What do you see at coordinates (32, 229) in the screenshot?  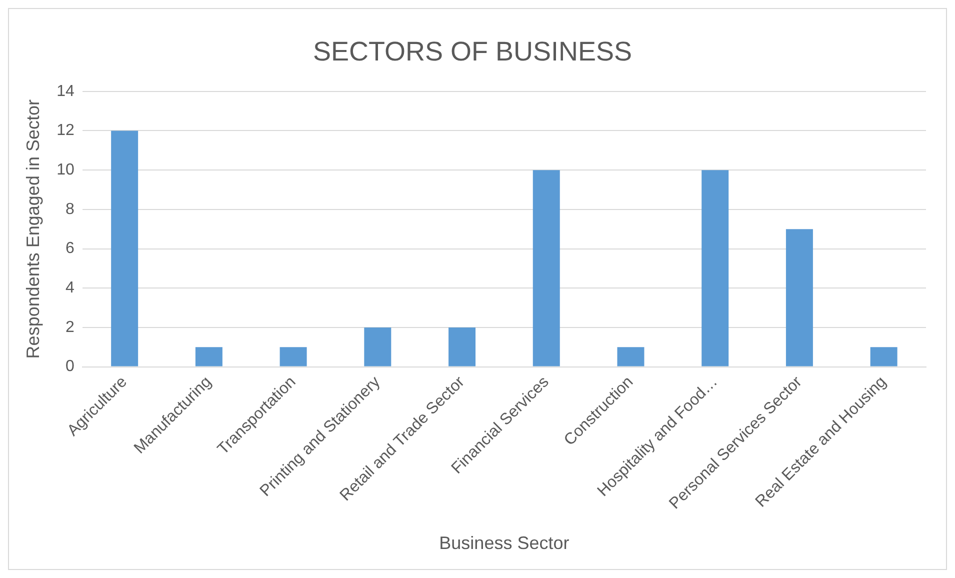 I see `y-axis-title: Respondents Engaged in Sector` at bounding box center [32, 229].